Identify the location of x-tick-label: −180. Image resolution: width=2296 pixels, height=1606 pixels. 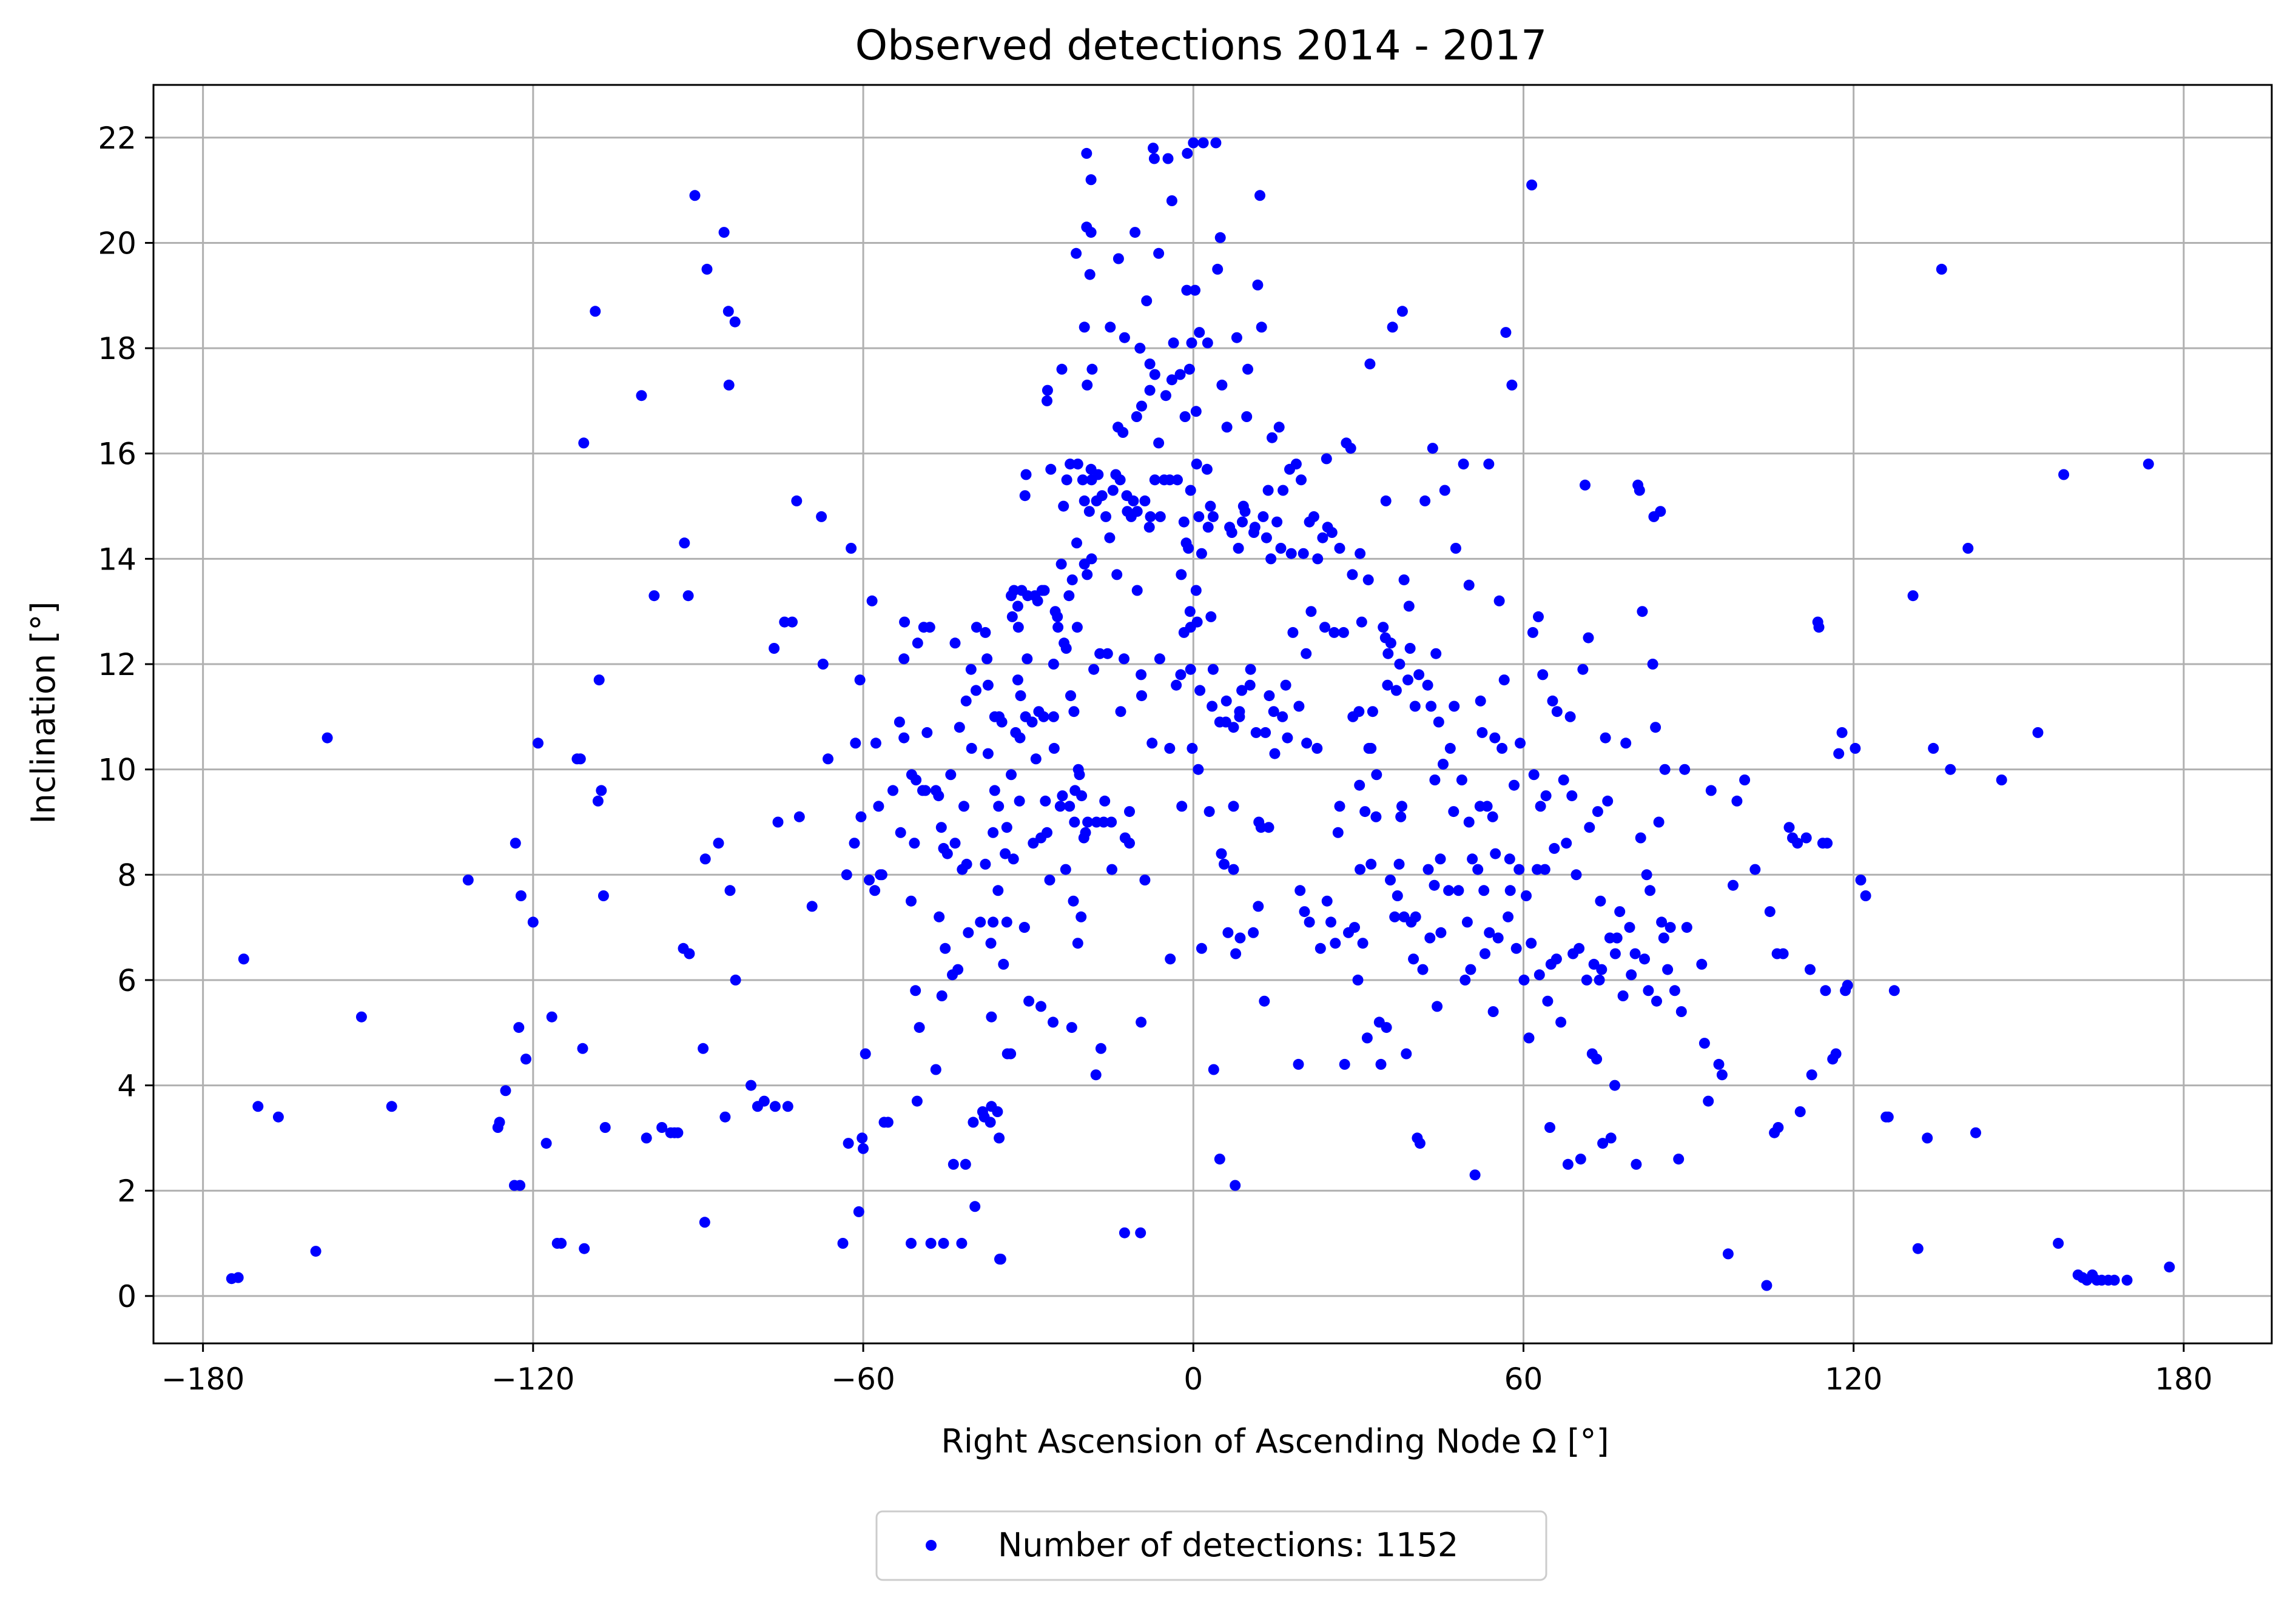
(202, 1379).